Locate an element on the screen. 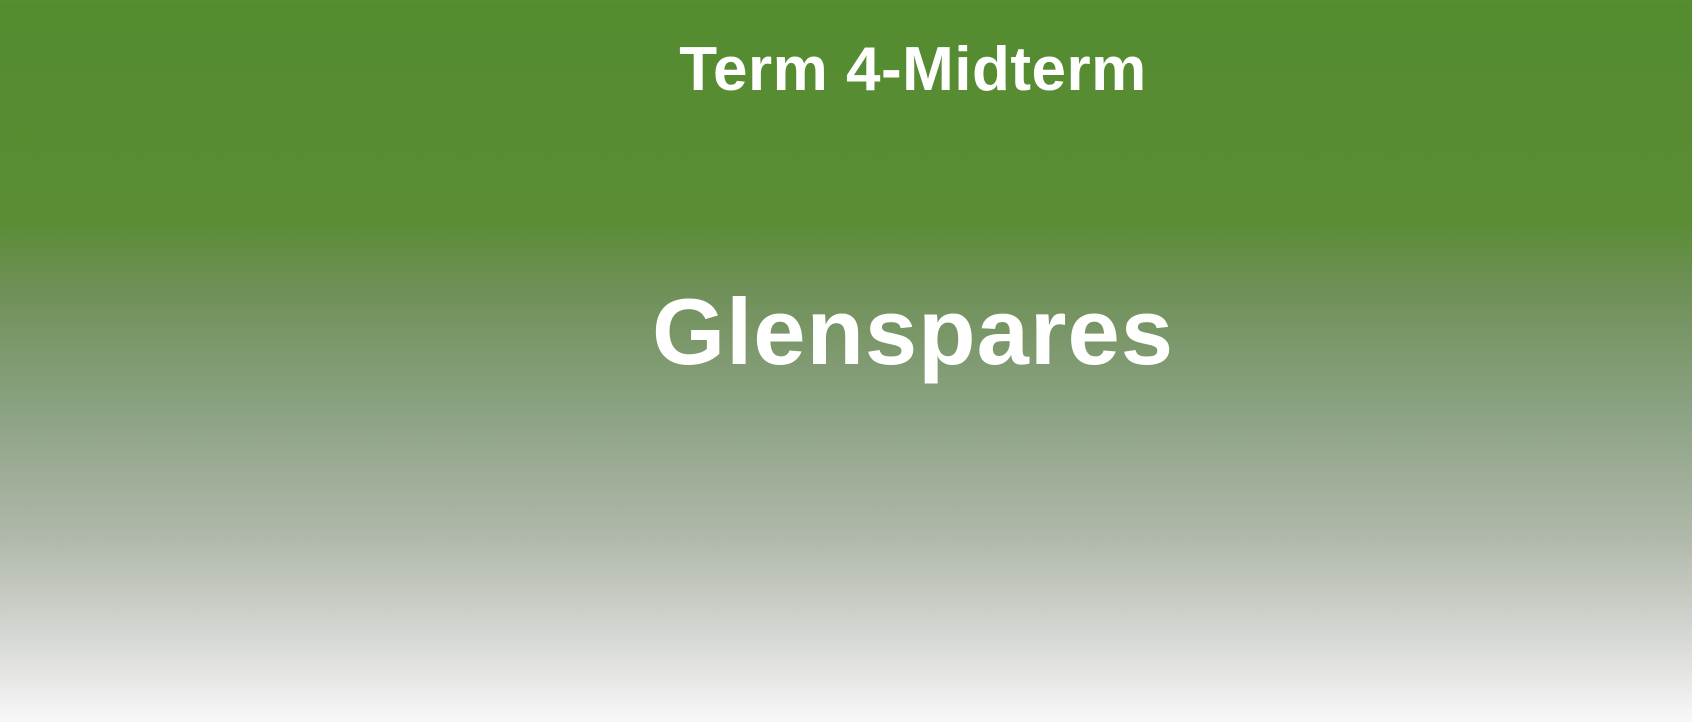  brand-name: Glenspares is located at coordinates (913, 331).